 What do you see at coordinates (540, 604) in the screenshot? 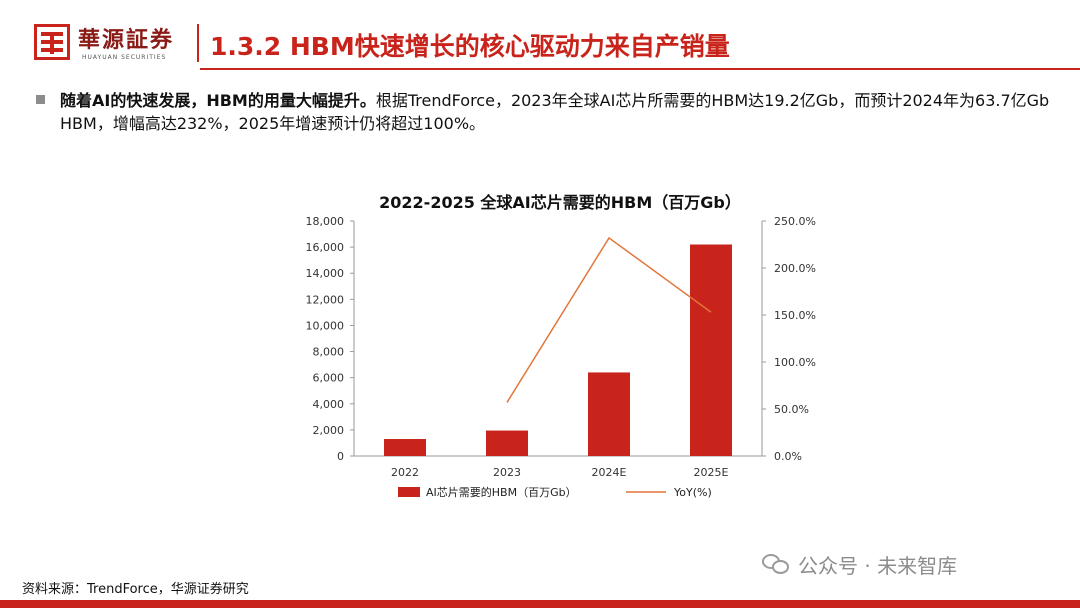
I see `bottom-band` at bounding box center [540, 604].